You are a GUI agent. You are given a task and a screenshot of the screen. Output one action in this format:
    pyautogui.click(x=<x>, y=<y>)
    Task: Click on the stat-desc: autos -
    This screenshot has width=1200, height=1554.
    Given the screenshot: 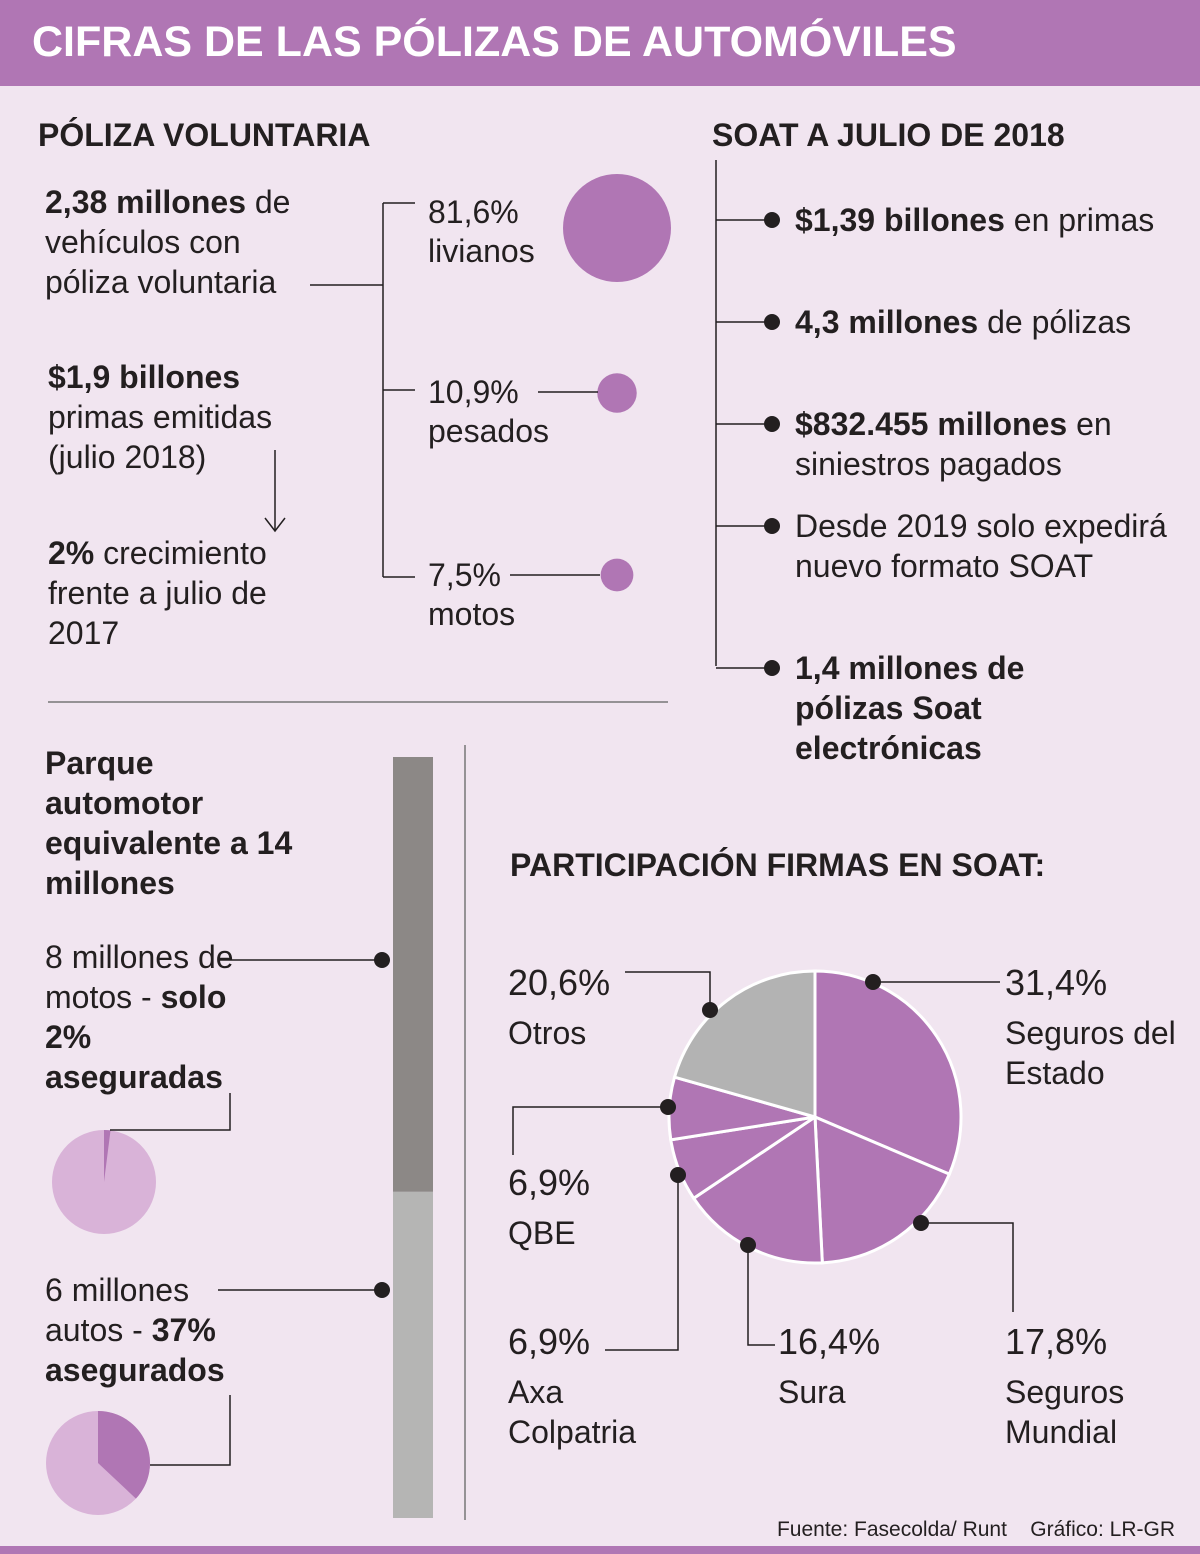 What is the action you would take?
    pyautogui.click(x=94, y=1330)
    